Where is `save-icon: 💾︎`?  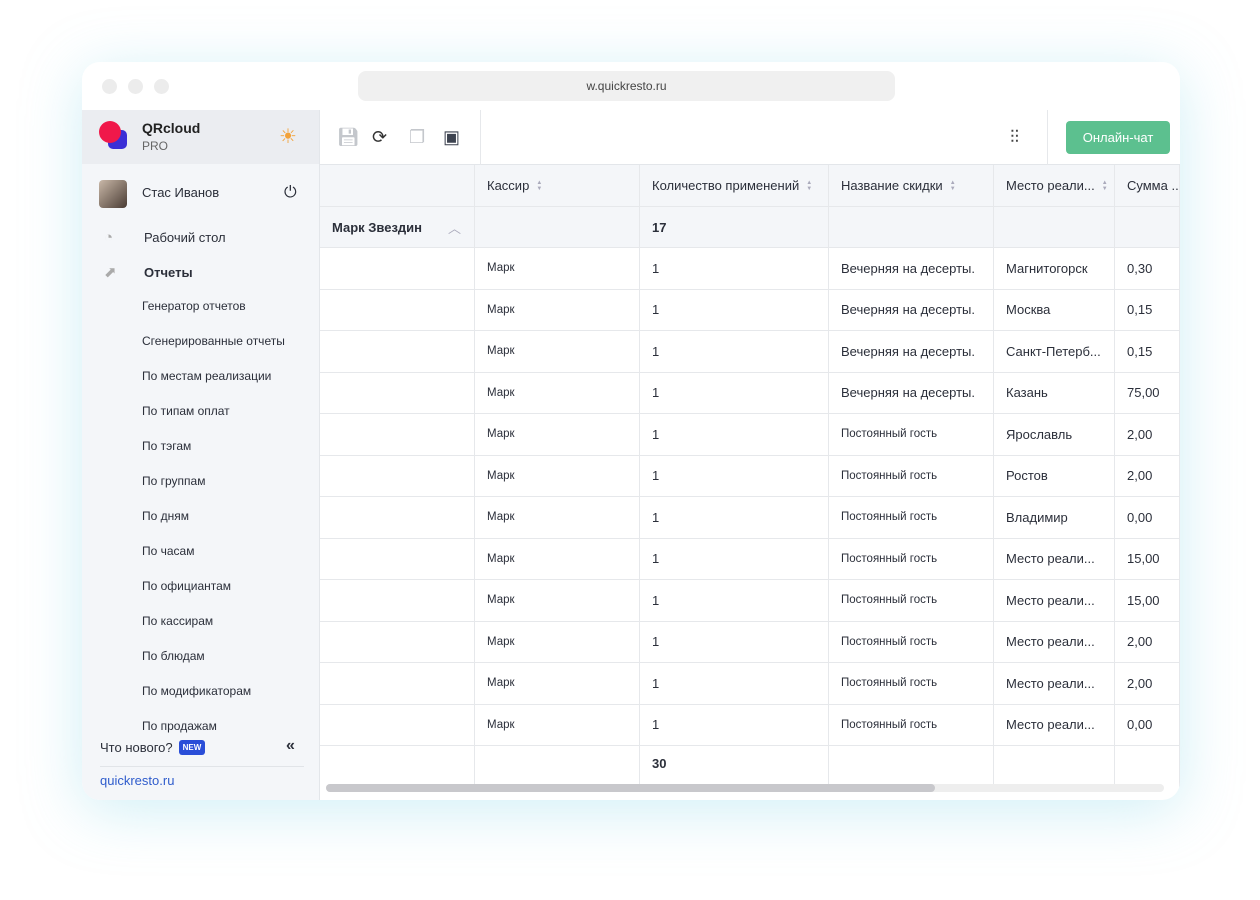 save-icon: 💾︎ is located at coordinates (348, 137).